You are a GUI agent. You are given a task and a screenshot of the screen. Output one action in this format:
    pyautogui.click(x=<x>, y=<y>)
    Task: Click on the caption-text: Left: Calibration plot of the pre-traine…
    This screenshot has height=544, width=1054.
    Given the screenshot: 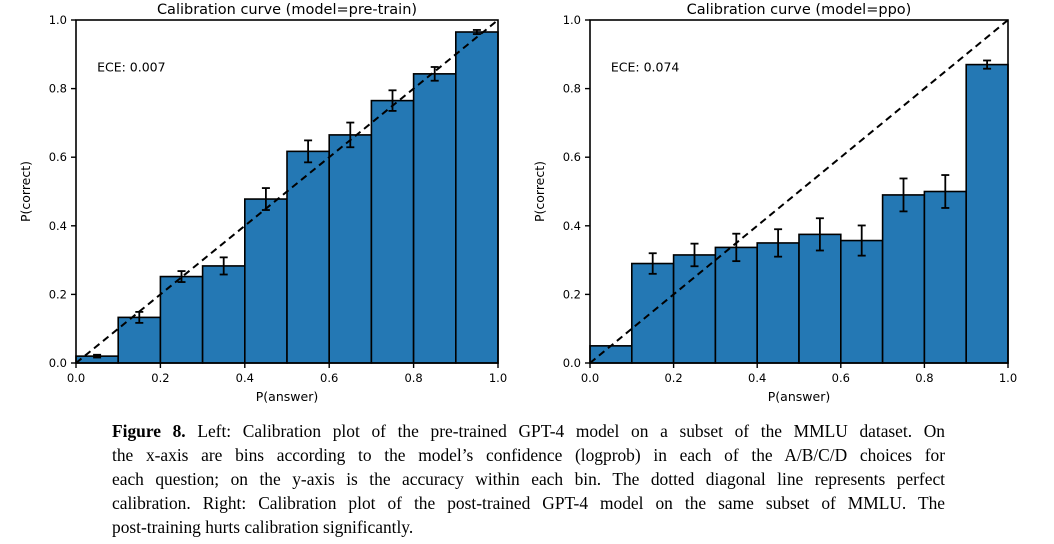 What is the action you would take?
    pyautogui.click(x=565, y=431)
    